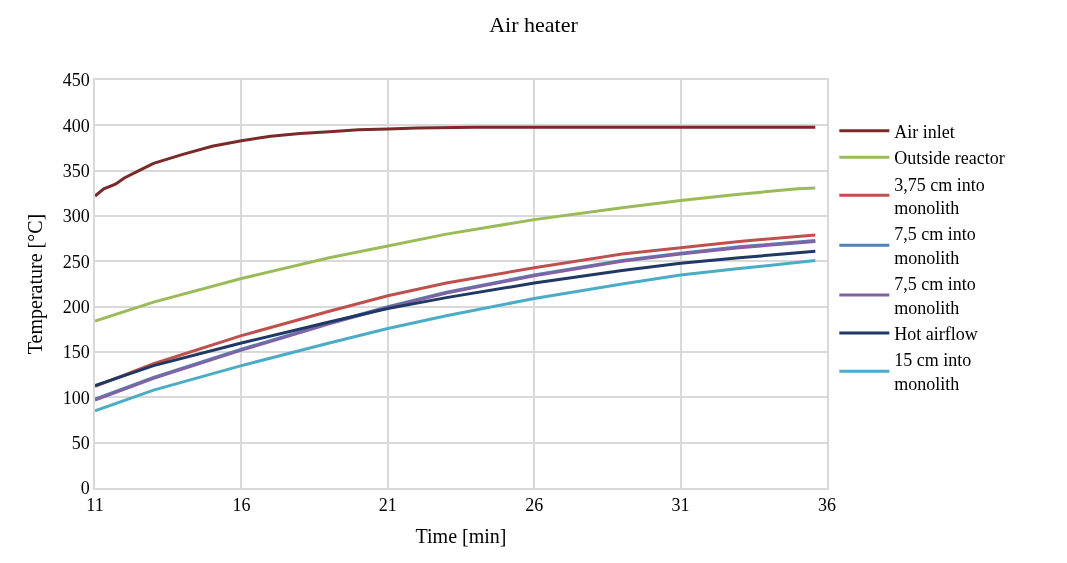 The height and width of the screenshot is (563, 1067). I want to click on legend-label: 15 cm into monolith, so click(933, 372).